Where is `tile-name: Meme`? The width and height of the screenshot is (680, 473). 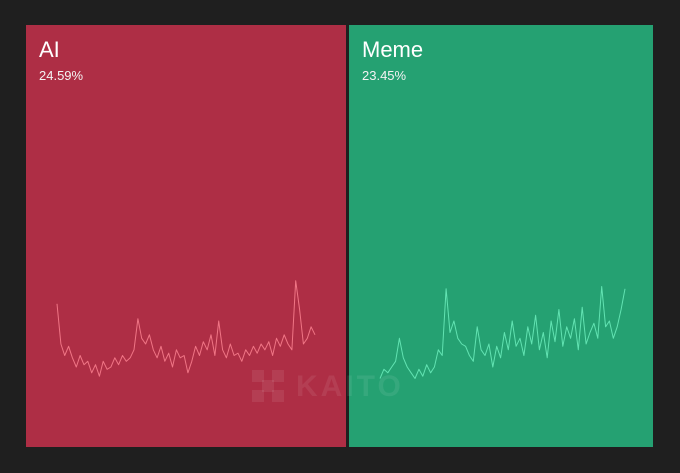
tile-name: Meme is located at coordinates (392, 49).